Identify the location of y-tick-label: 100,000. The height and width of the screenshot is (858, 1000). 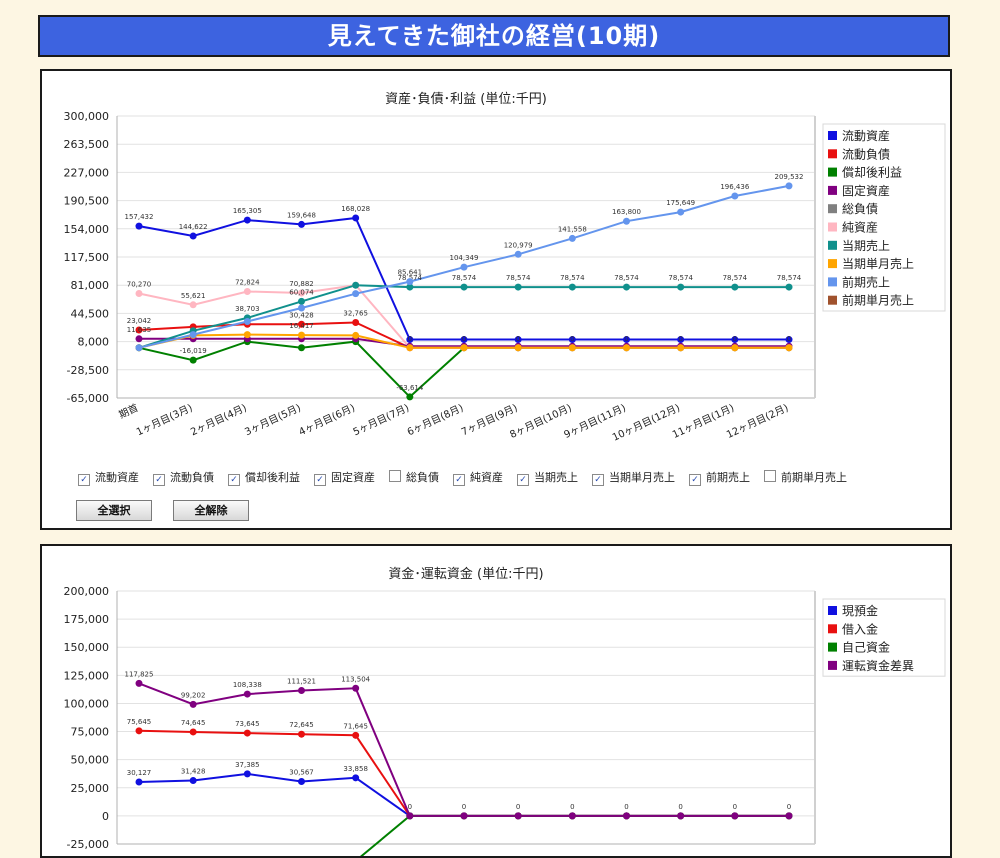
(87, 703).